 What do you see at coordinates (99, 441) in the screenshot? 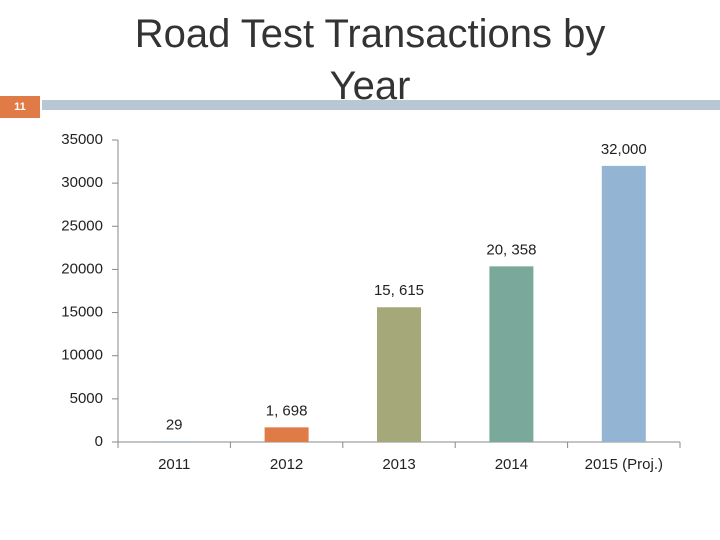
I see `y-tick-label: 0` at bounding box center [99, 441].